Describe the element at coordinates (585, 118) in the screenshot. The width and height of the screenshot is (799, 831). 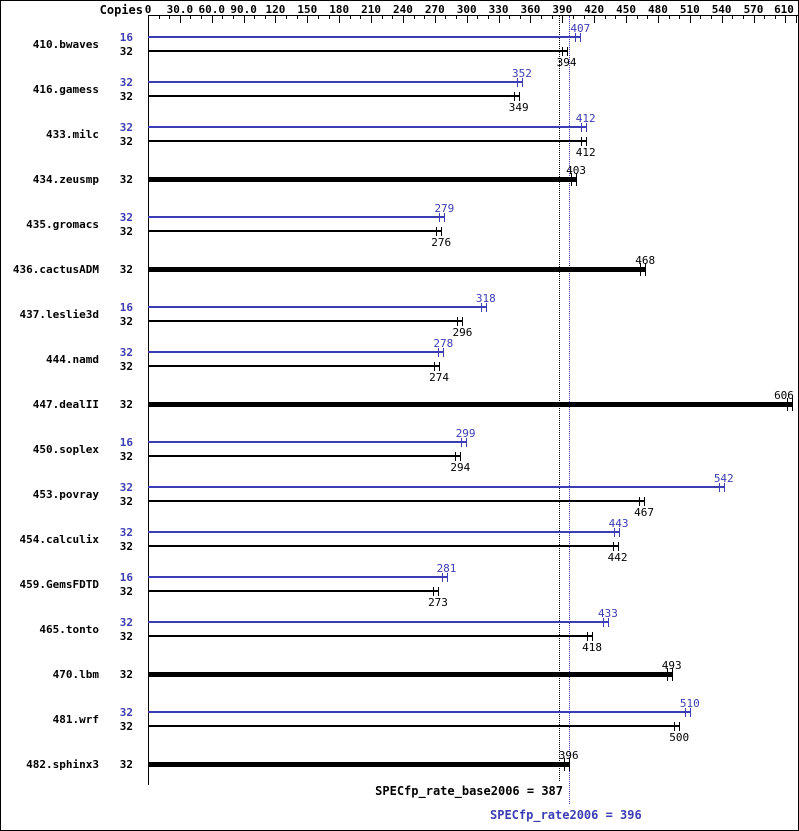
I see `peak-value-label: 412` at that location.